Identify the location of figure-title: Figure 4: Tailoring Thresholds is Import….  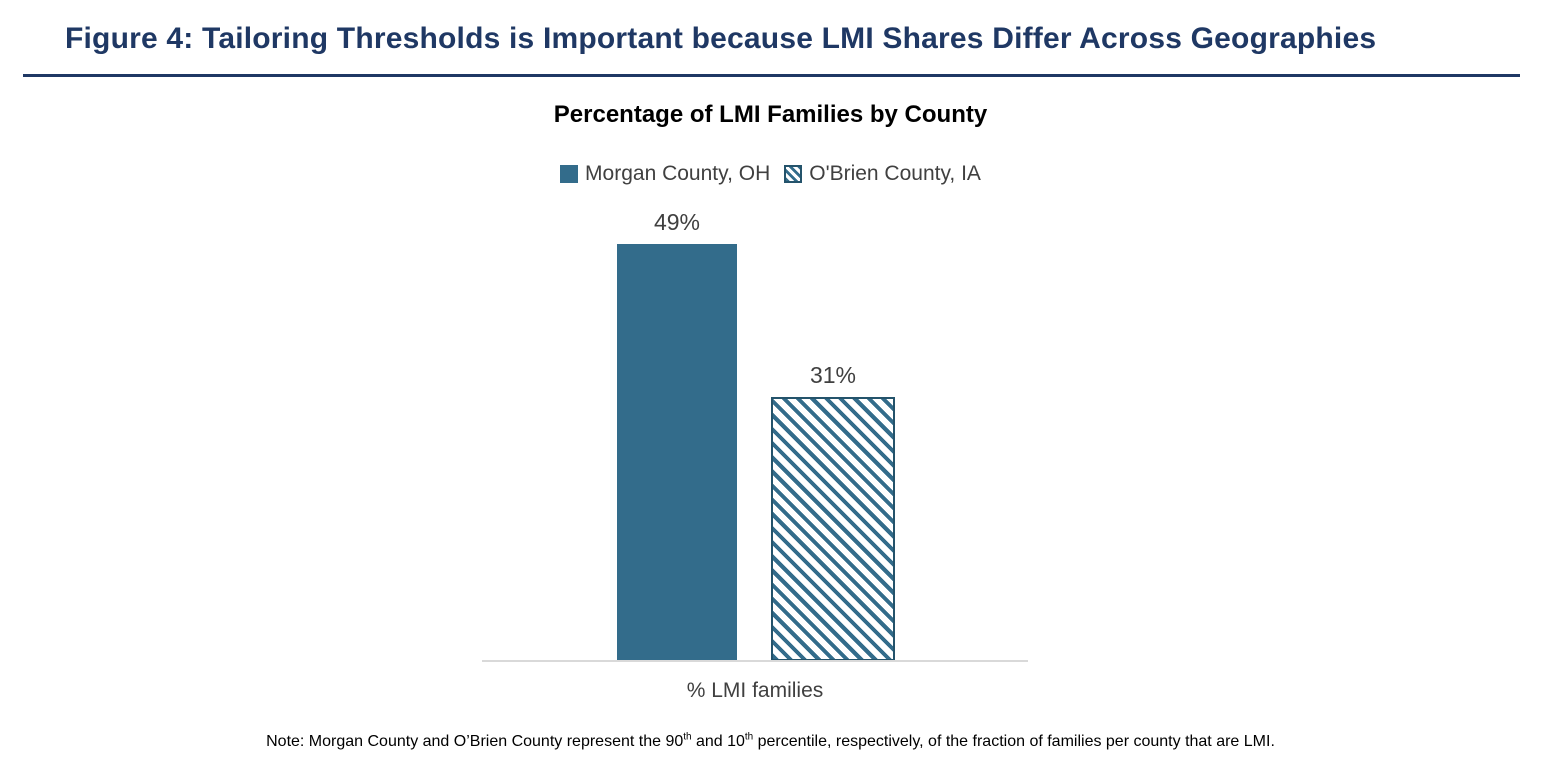
(721, 38).